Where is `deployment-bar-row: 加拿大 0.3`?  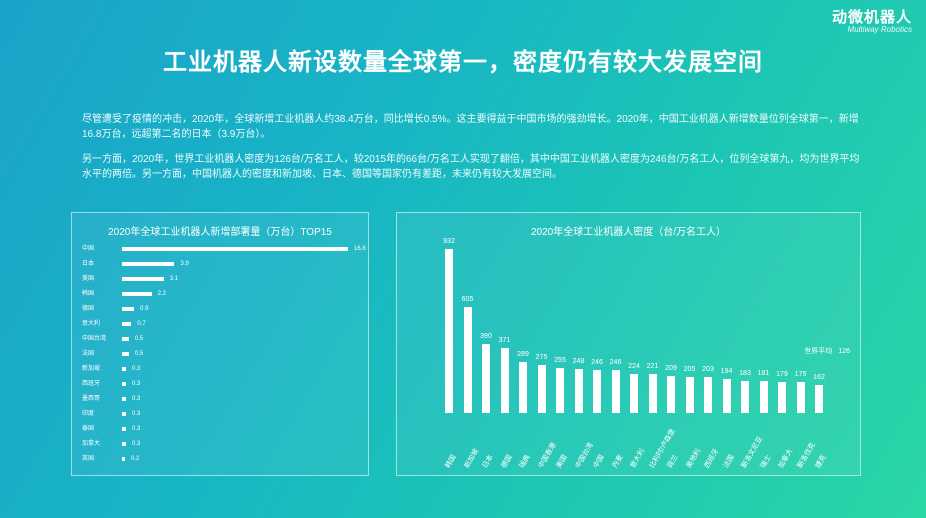 deployment-bar-row: 加拿大 0.3 is located at coordinates (222, 444).